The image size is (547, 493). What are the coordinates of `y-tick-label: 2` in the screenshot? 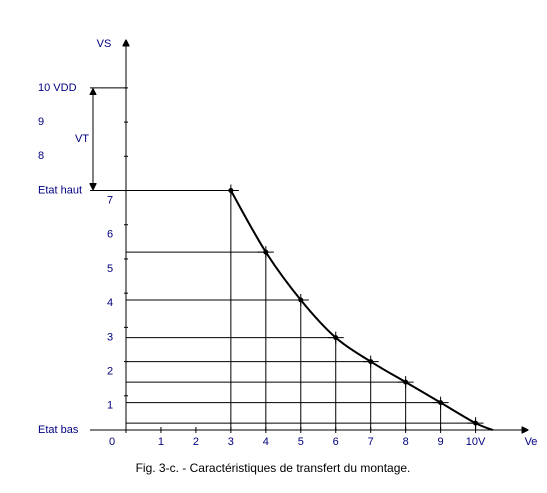 It's located at (110, 371).